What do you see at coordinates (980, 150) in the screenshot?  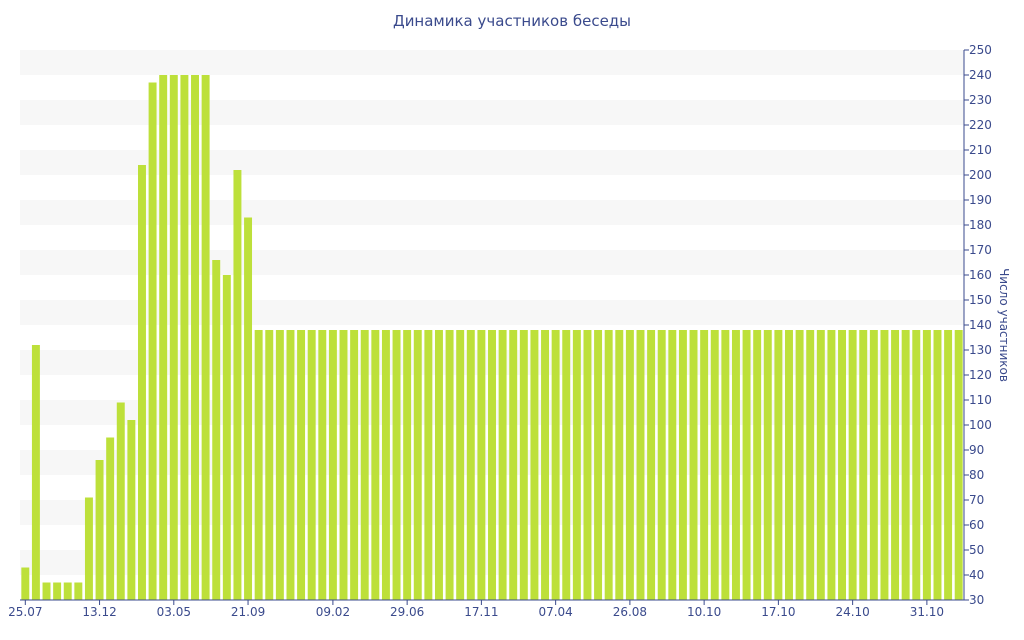 I see `y-tick-label: 210` at bounding box center [980, 150].